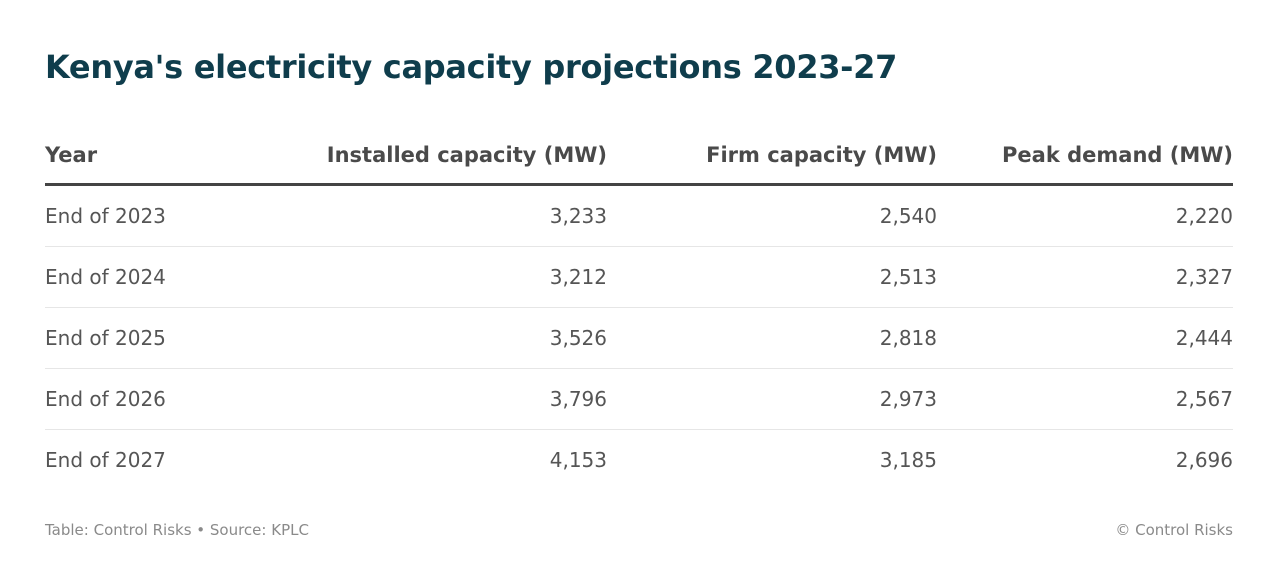  Describe the element at coordinates (772, 215) in the screenshot. I see `firm-capacity-cell: 2,540` at that location.